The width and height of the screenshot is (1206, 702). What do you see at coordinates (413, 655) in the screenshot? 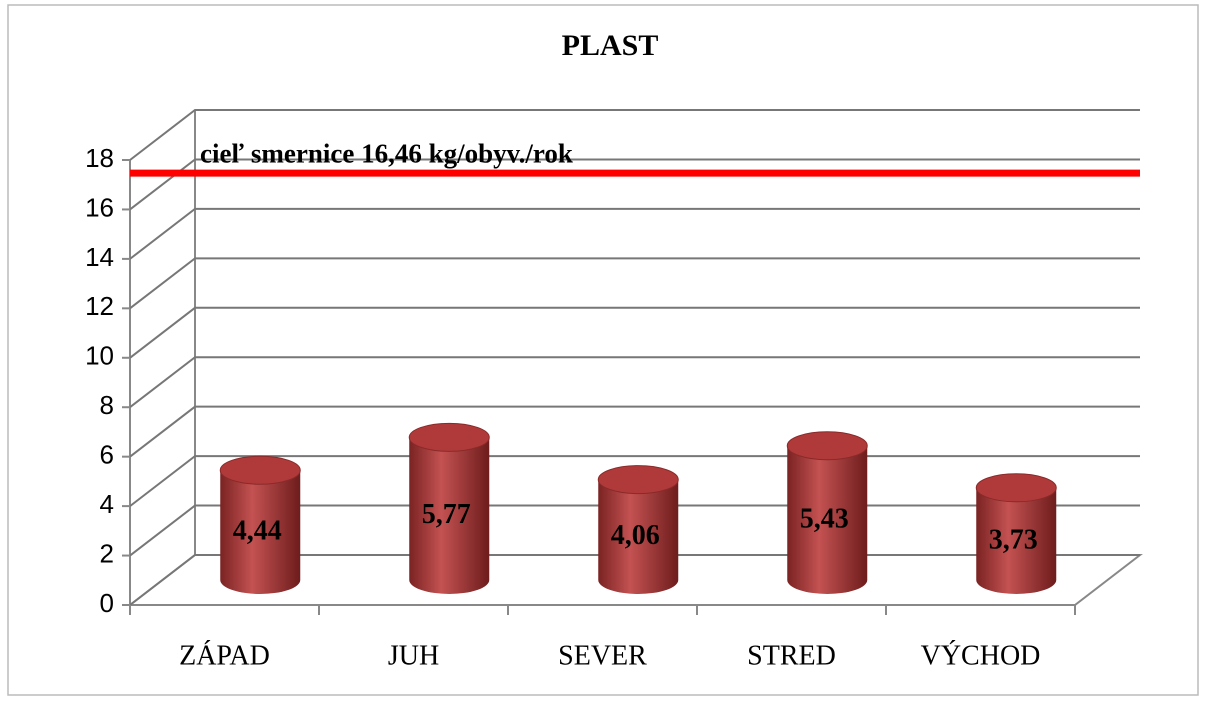
I see `x-tick-label: JUH` at bounding box center [413, 655].